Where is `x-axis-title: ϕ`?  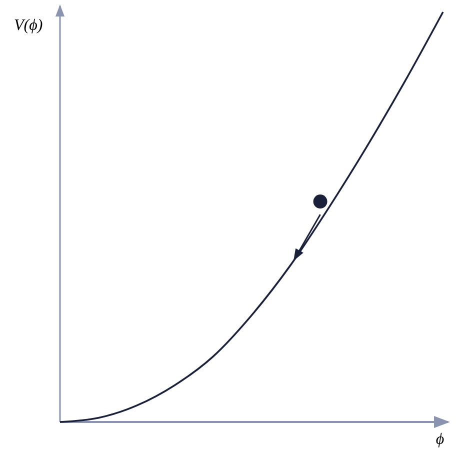 x-axis-title: ϕ is located at coordinates (440, 439).